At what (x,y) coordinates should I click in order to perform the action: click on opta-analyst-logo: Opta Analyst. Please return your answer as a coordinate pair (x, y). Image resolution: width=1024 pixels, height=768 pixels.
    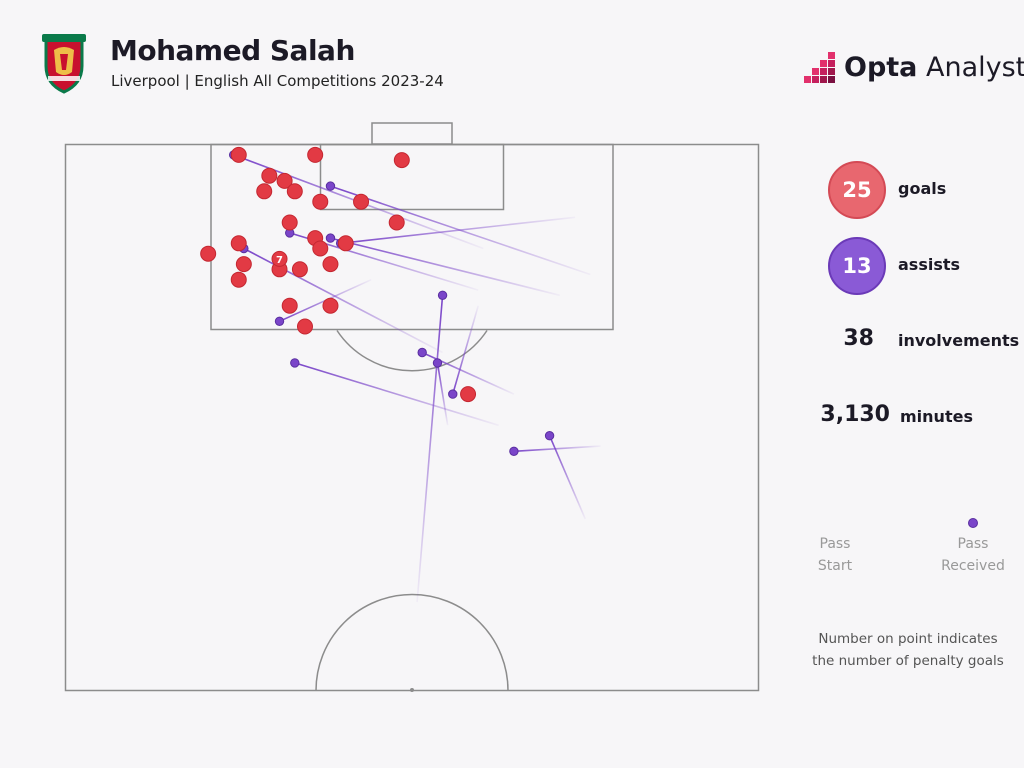
    Looking at the image, I should click on (911, 69).